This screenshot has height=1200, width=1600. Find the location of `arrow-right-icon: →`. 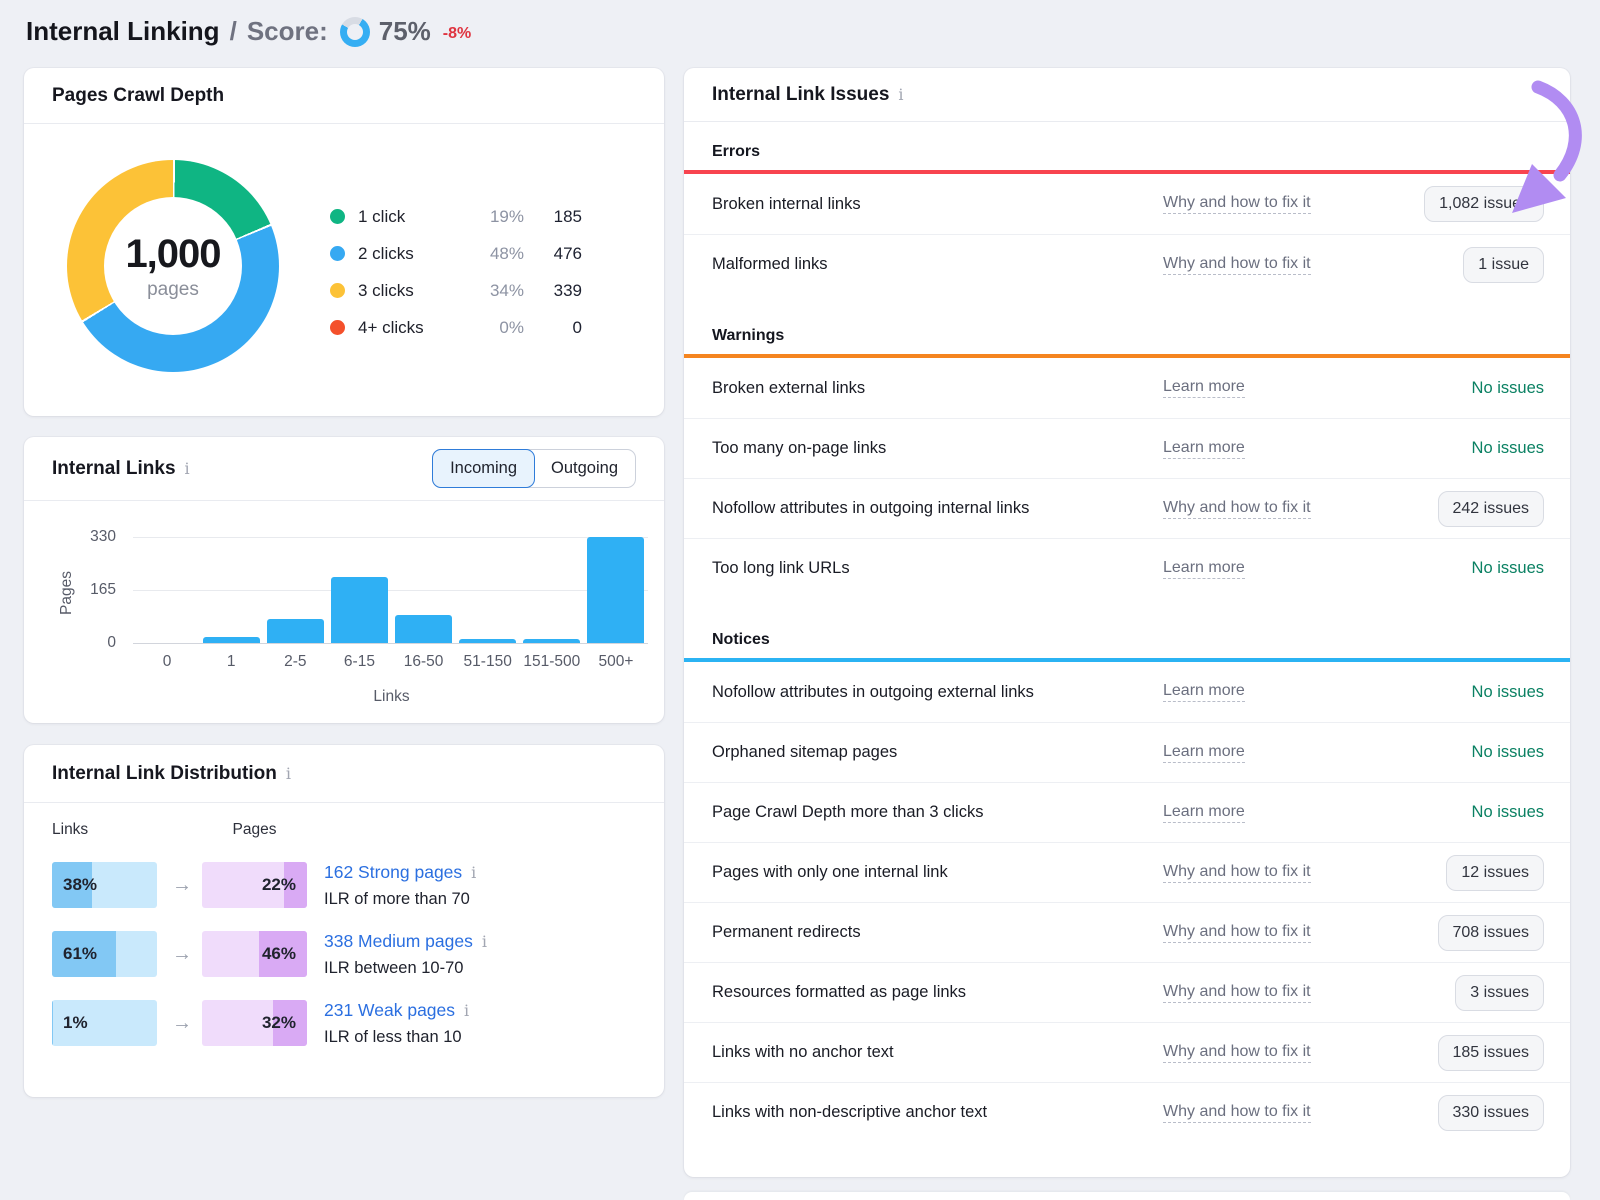

arrow-right-icon: → is located at coordinates (182, 954).